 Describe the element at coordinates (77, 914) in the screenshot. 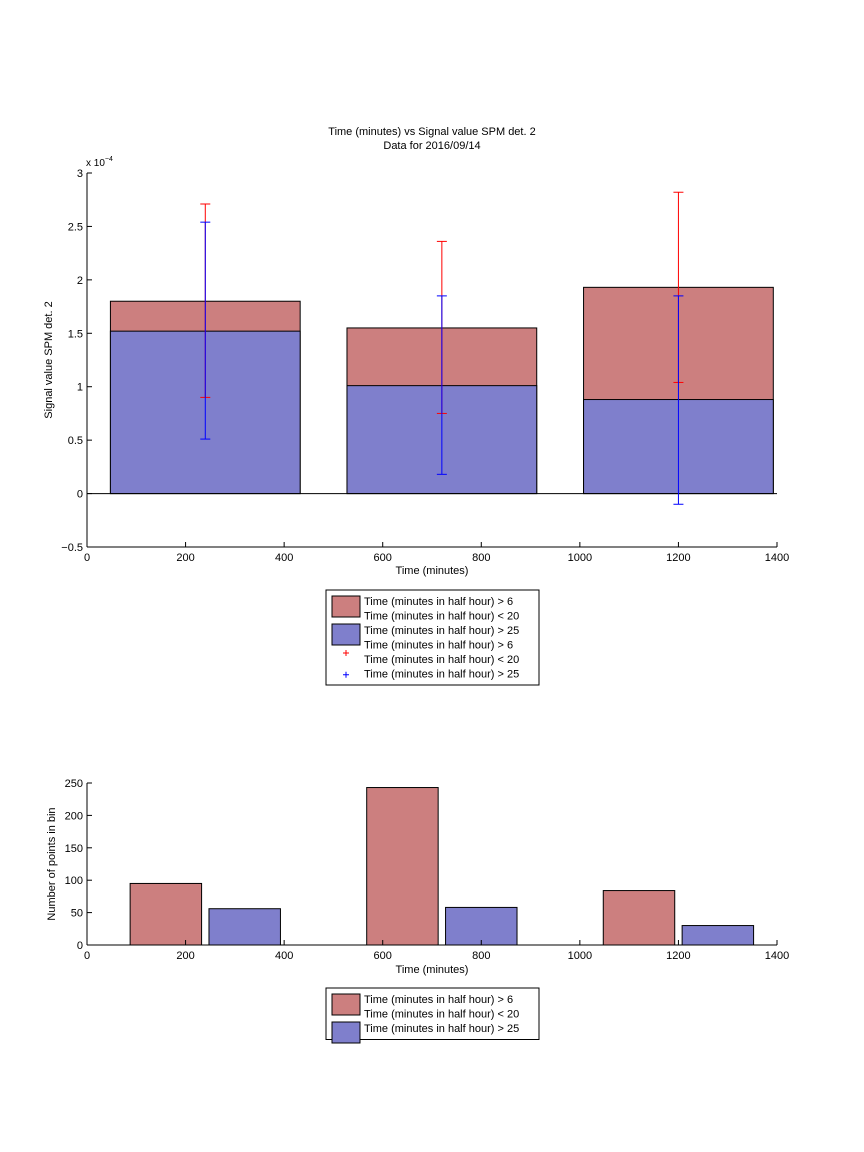

I see `y-tick-label: 50` at that location.